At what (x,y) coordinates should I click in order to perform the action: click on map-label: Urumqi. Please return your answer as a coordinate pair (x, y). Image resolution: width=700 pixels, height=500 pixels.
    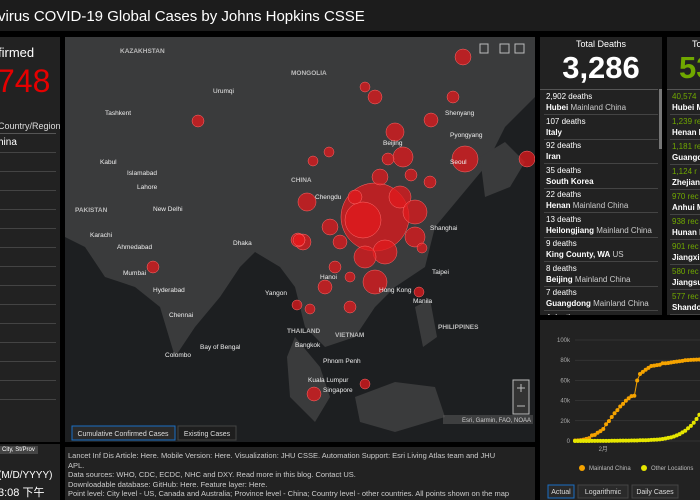
    Looking at the image, I should click on (223, 91).